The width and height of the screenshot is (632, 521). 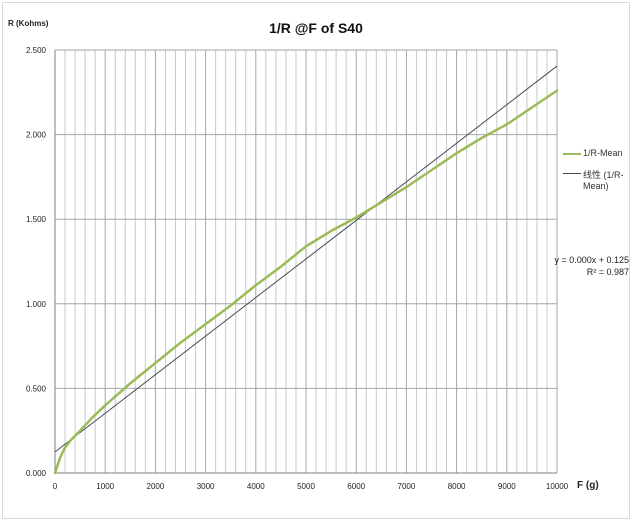 I want to click on legend-item-trend: 线性 (1/R-Mean), so click(x=596, y=179).